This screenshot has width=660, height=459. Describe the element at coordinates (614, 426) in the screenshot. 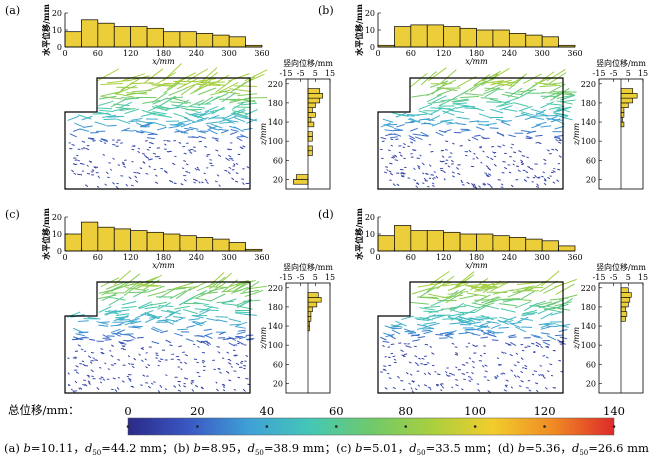

I see `colorbar-tick` at that location.